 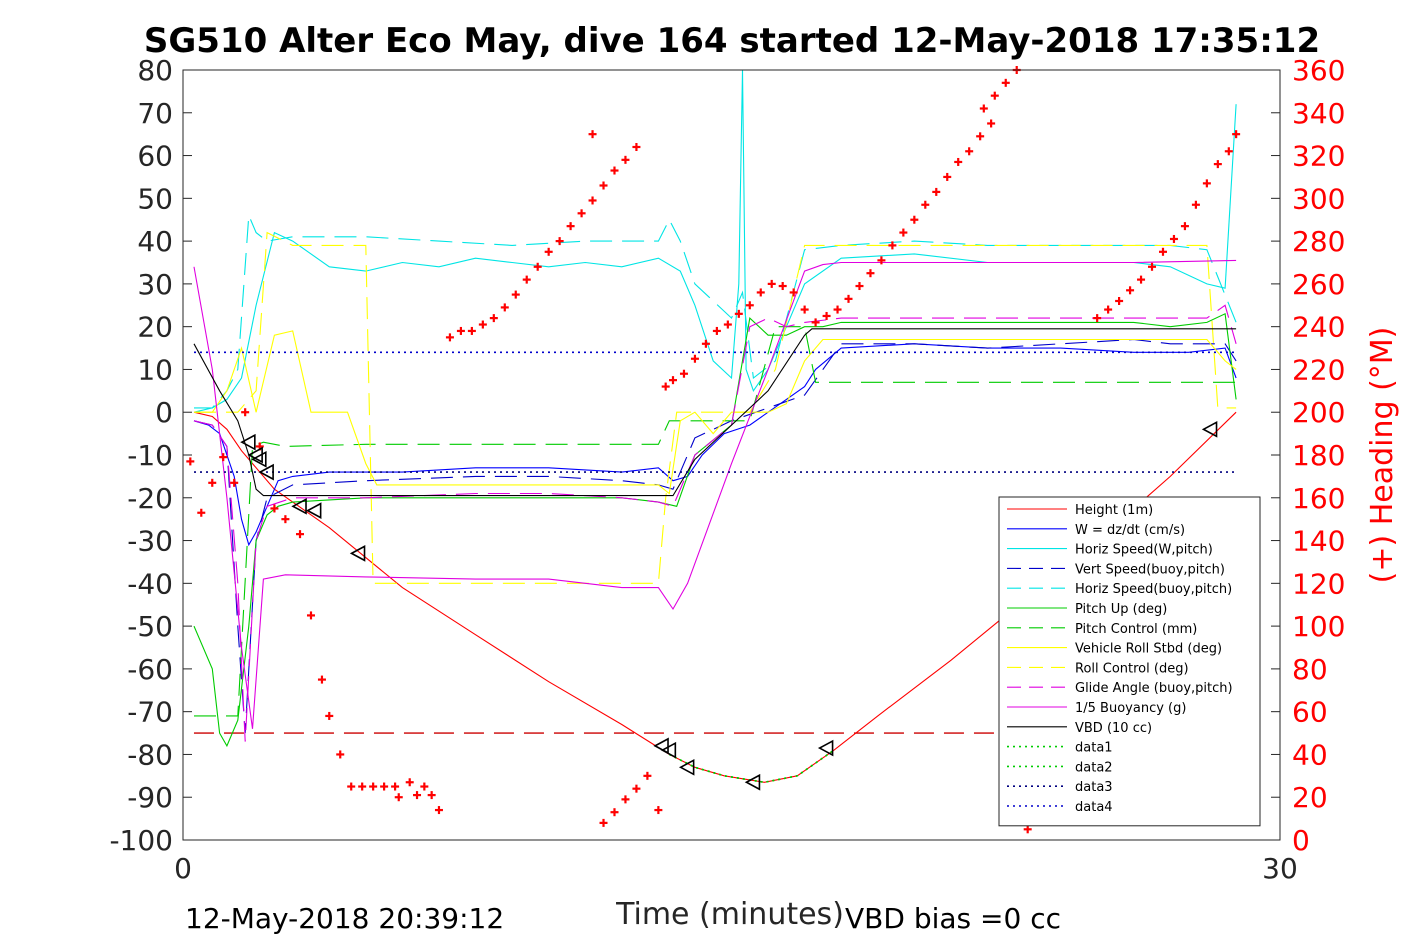 What do you see at coordinates (150, 583) in the screenshot?
I see `y-tick-label-left: -40` at bounding box center [150, 583].